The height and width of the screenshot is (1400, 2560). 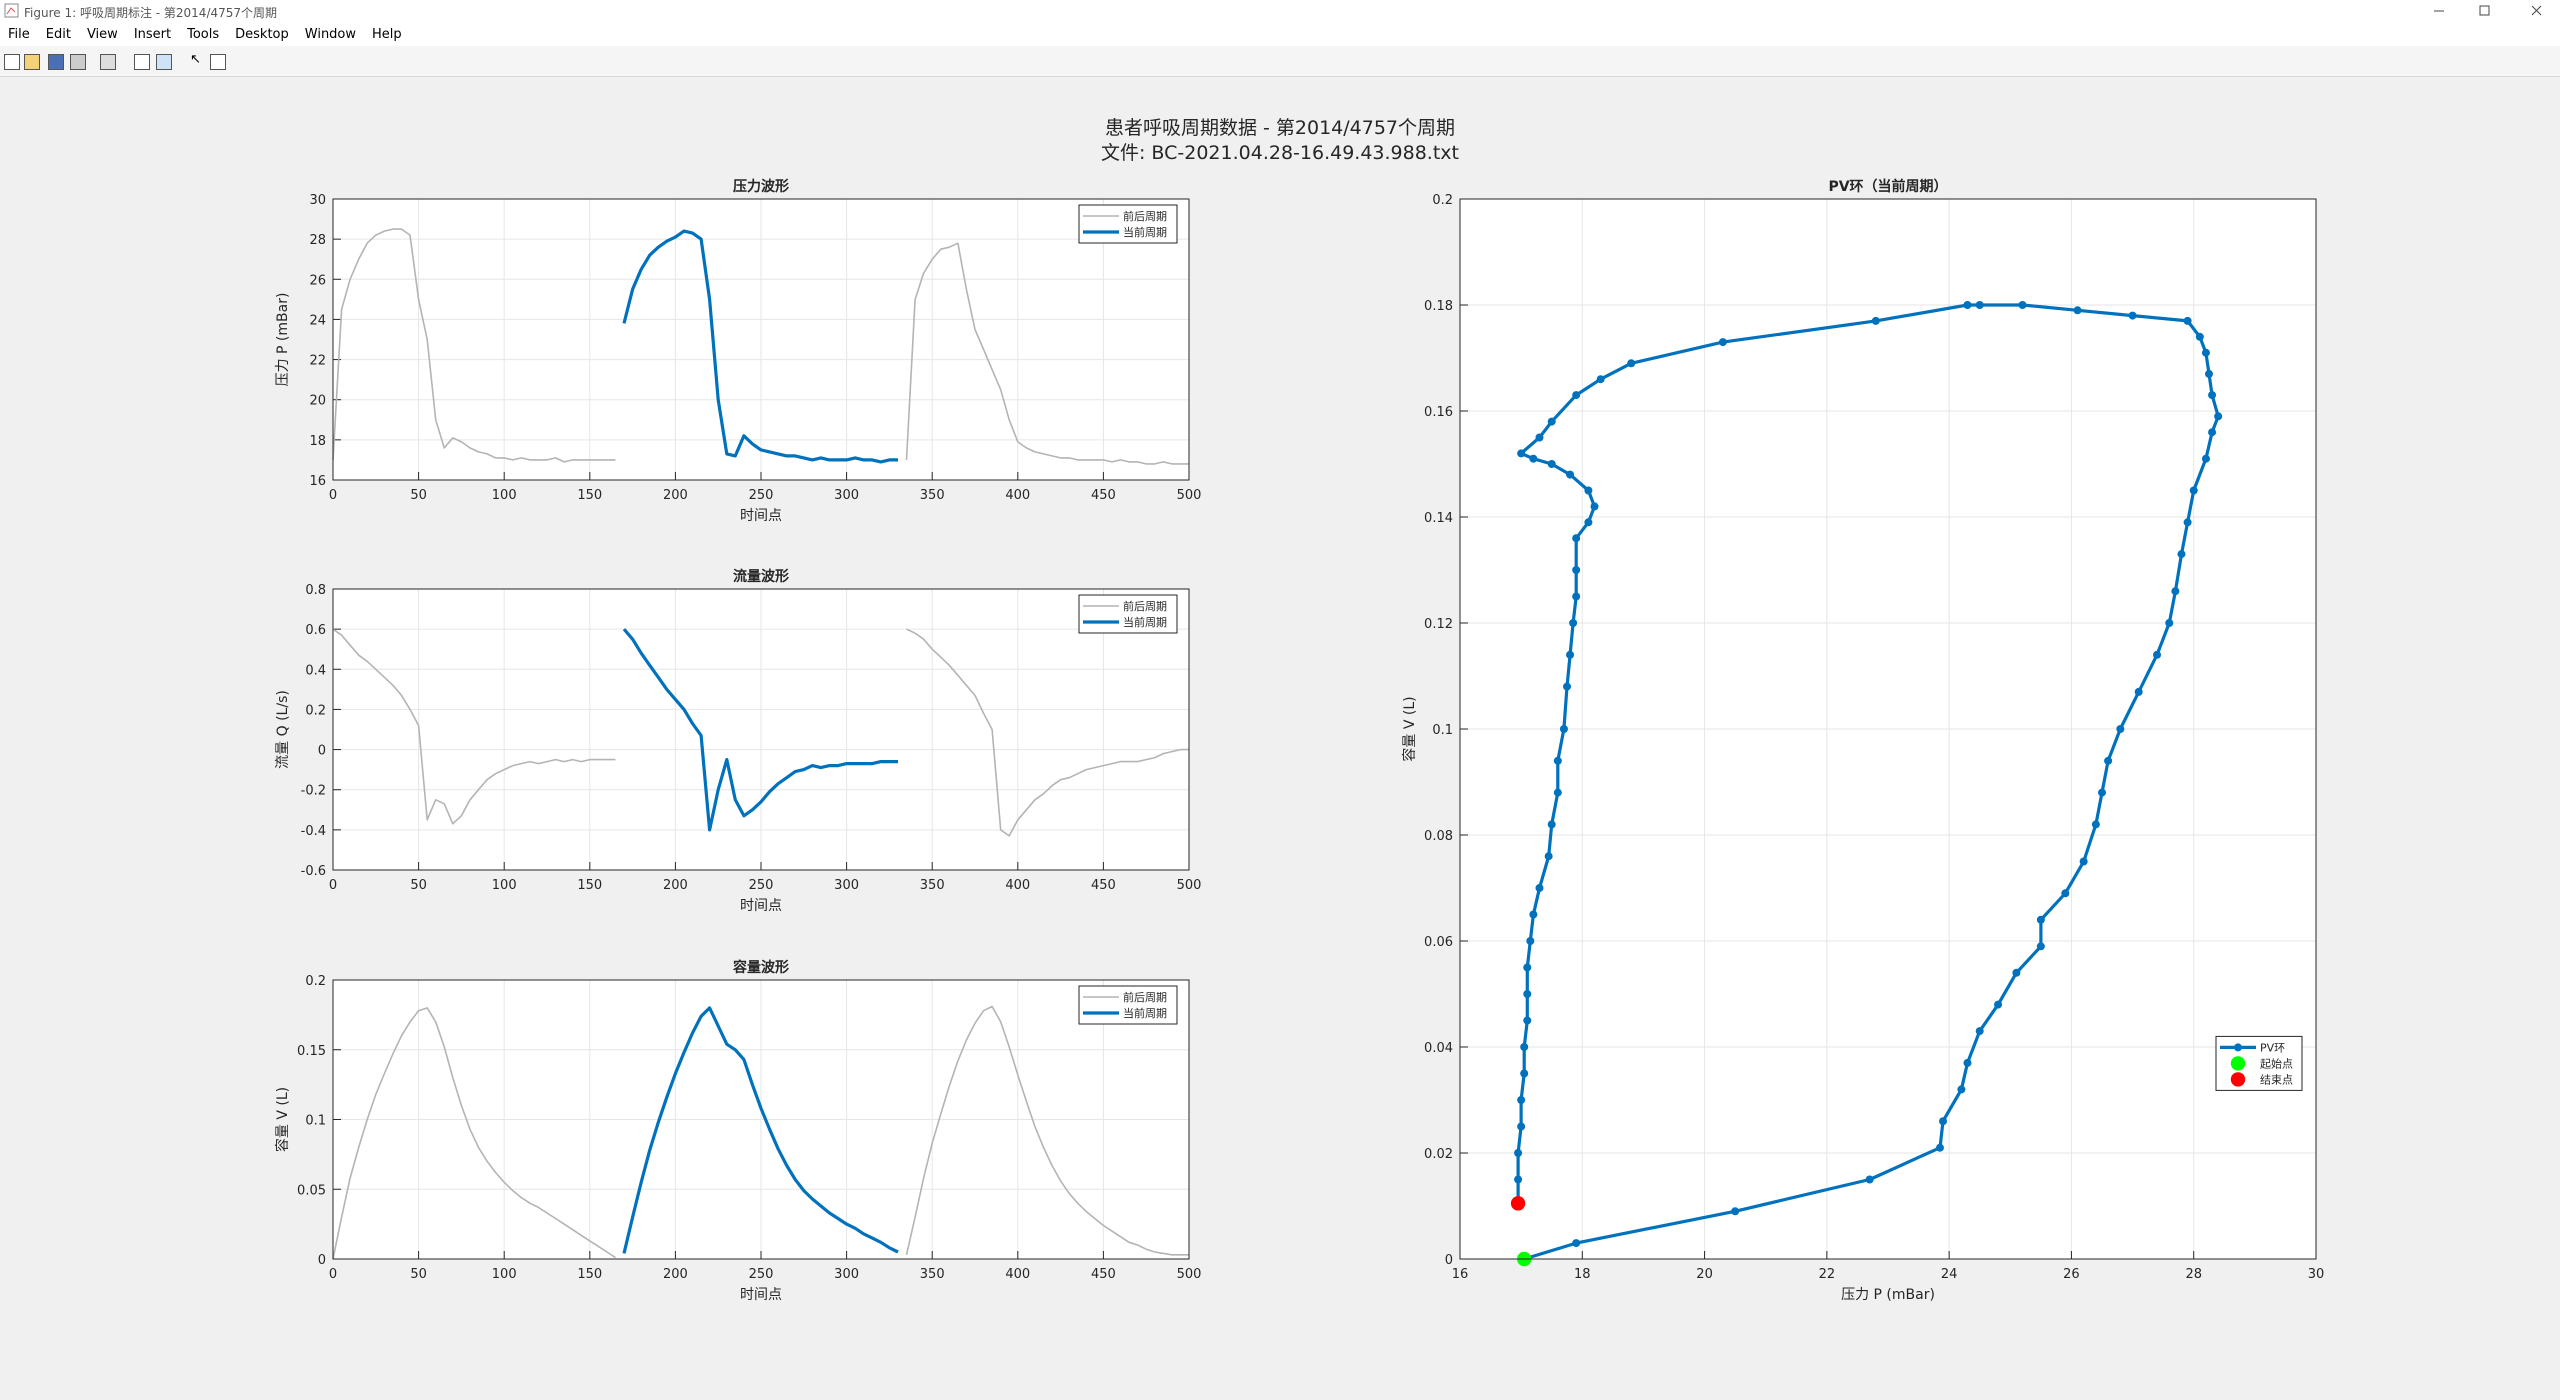 What do you see at coordinates (322, 1260) in the screenshot?
I see `y-tick-label: 0` at bounding box center [322, 1260].